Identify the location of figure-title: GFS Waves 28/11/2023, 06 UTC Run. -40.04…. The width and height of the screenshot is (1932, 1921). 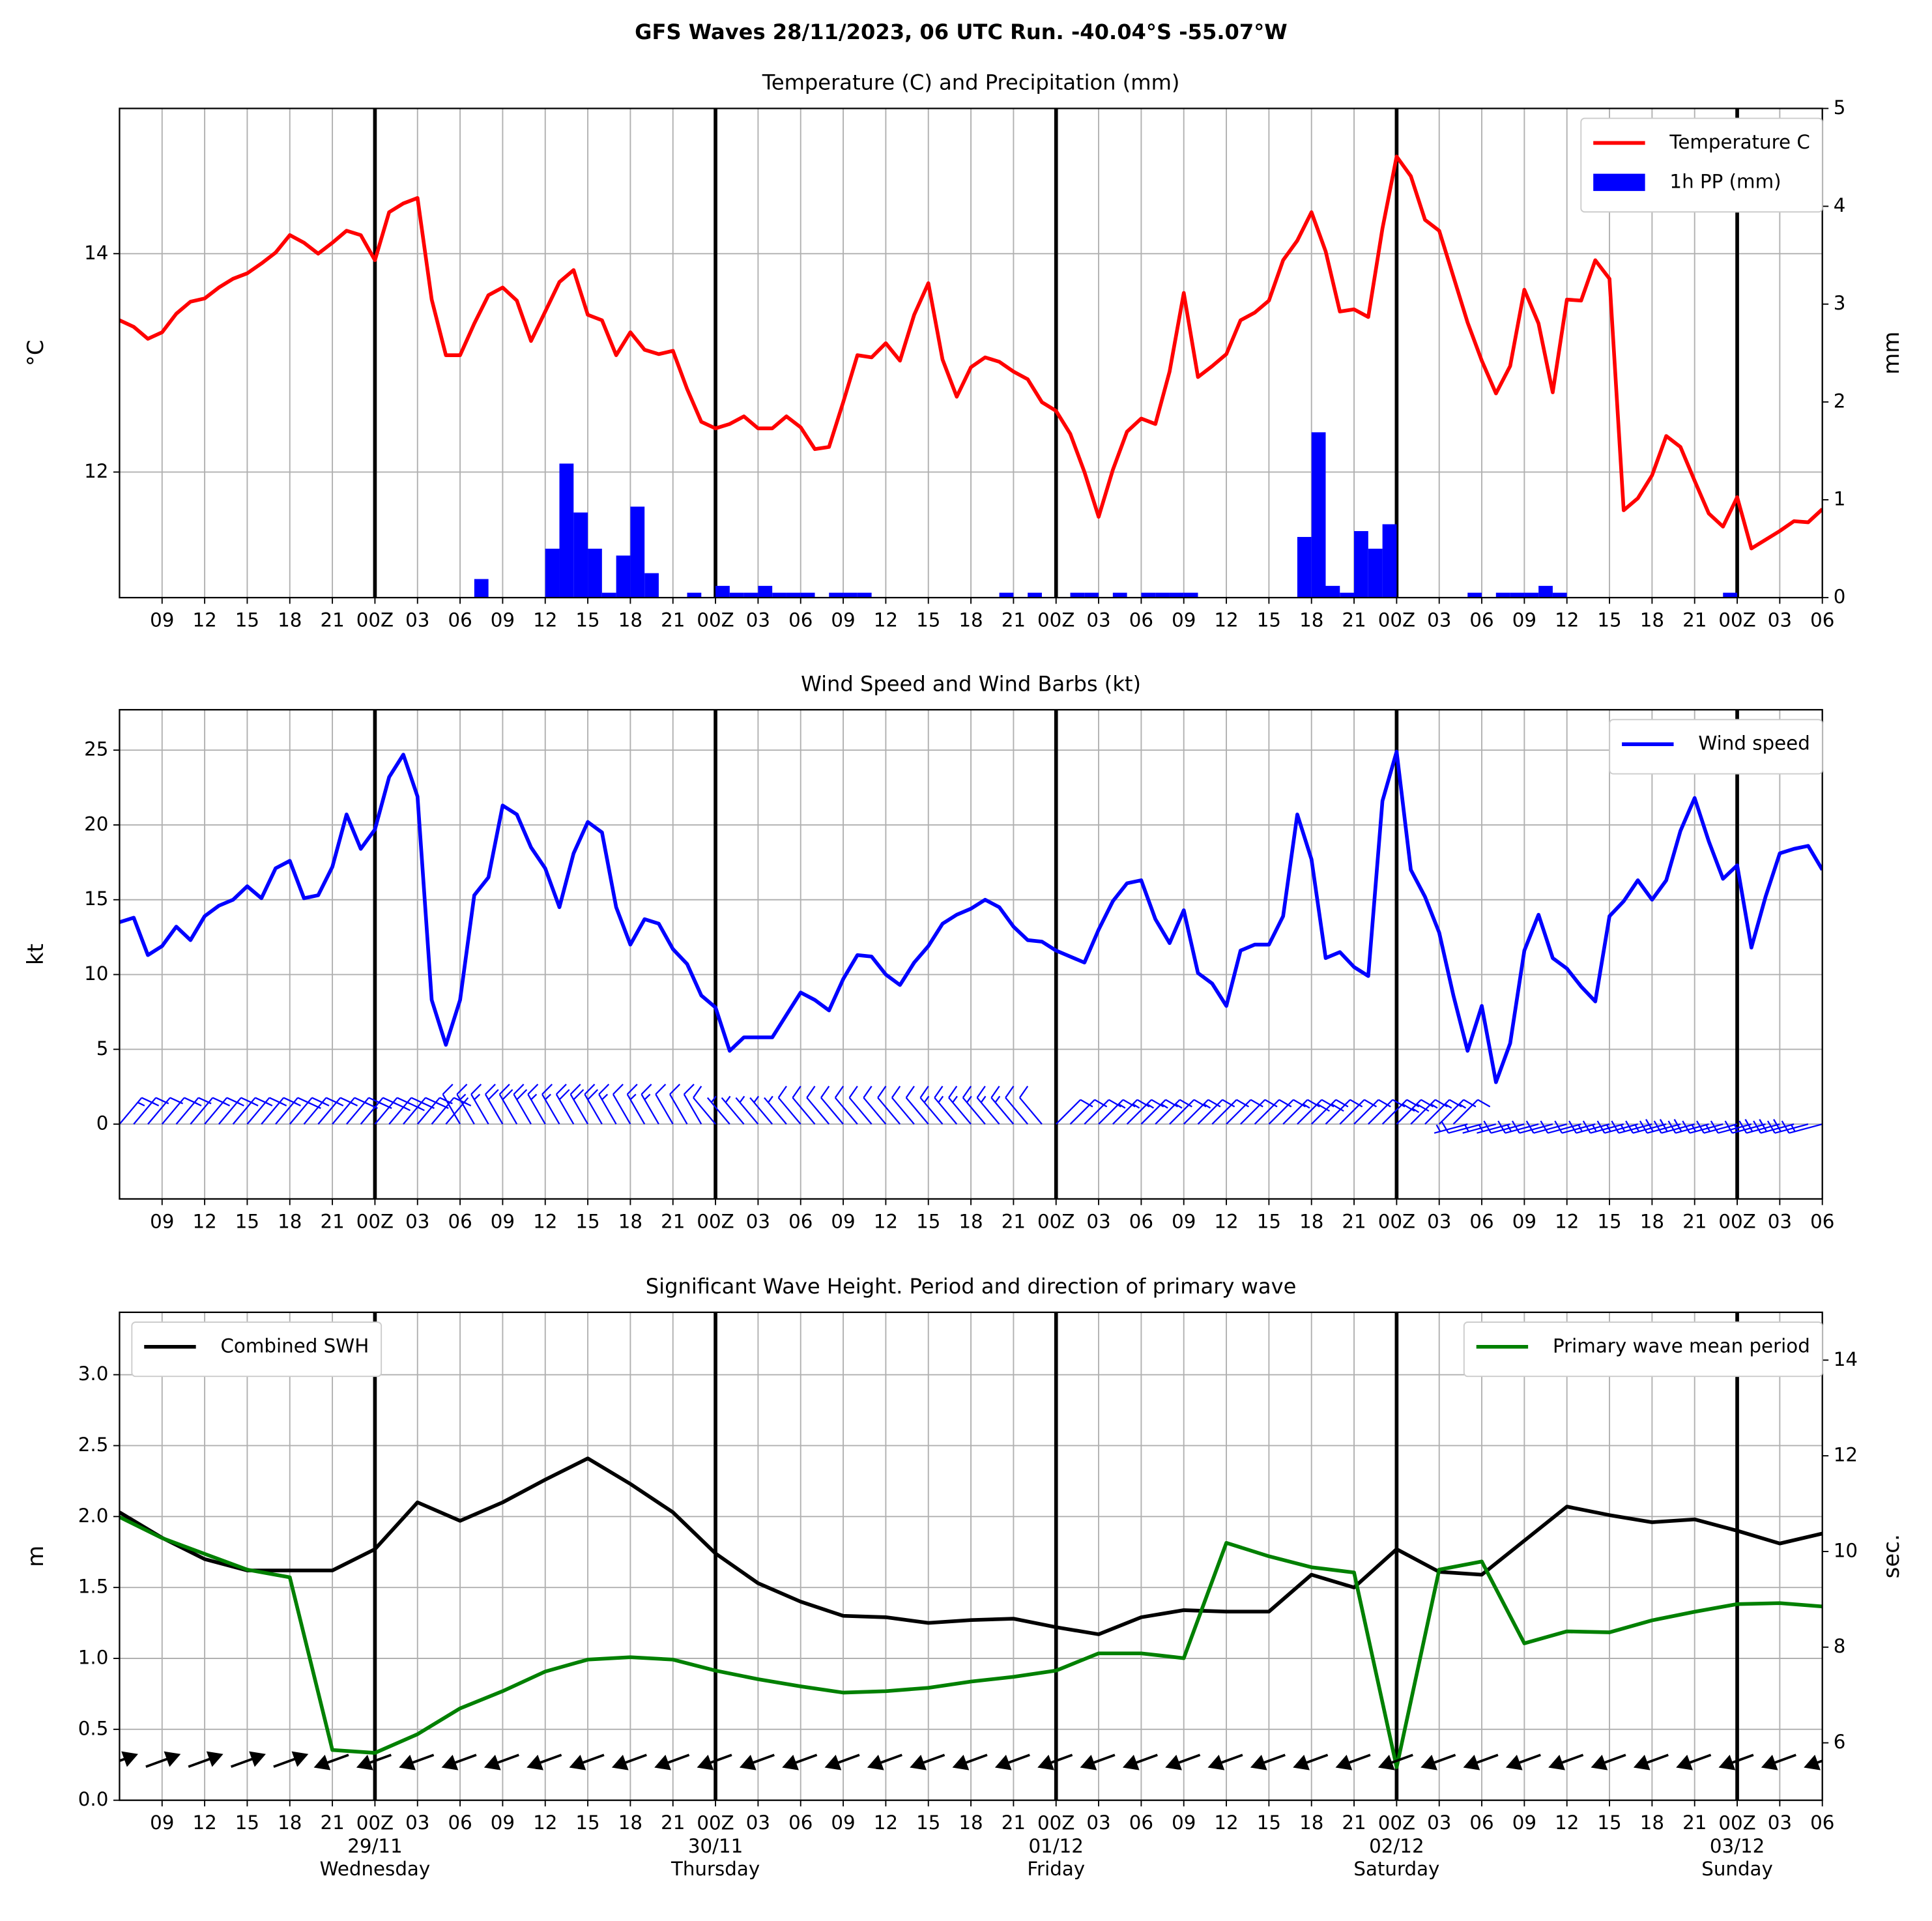
(961, 32).